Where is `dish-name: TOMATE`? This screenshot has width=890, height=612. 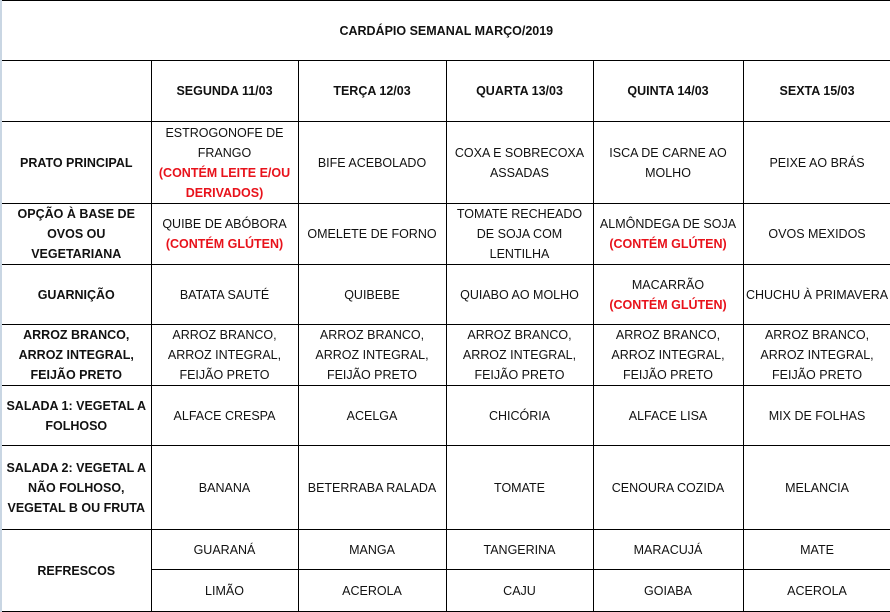
dish-name: TOMATE is located at coordinates (519, 487).